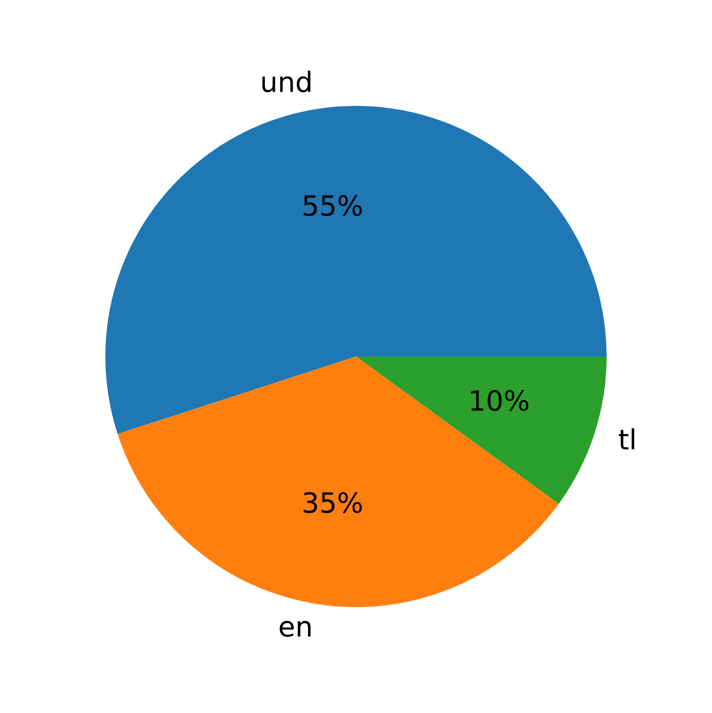 The image size is (712, 713). What do you see at coordinates (295, 628) in the screenshot?
I see `slice-label: en` at bounding box center [295, 628].